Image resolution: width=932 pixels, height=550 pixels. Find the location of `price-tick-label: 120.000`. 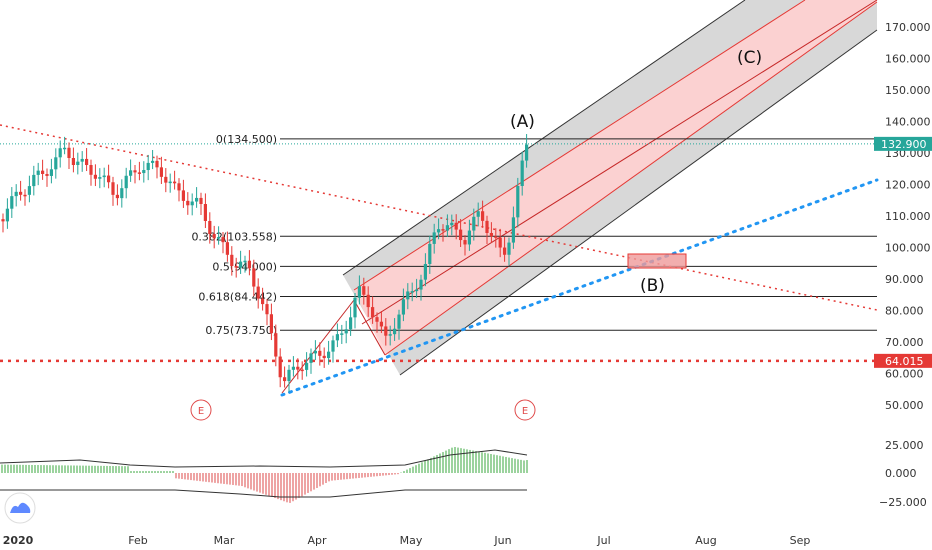

price-tick-label: 120.000 is located at coordinates (908, 185).